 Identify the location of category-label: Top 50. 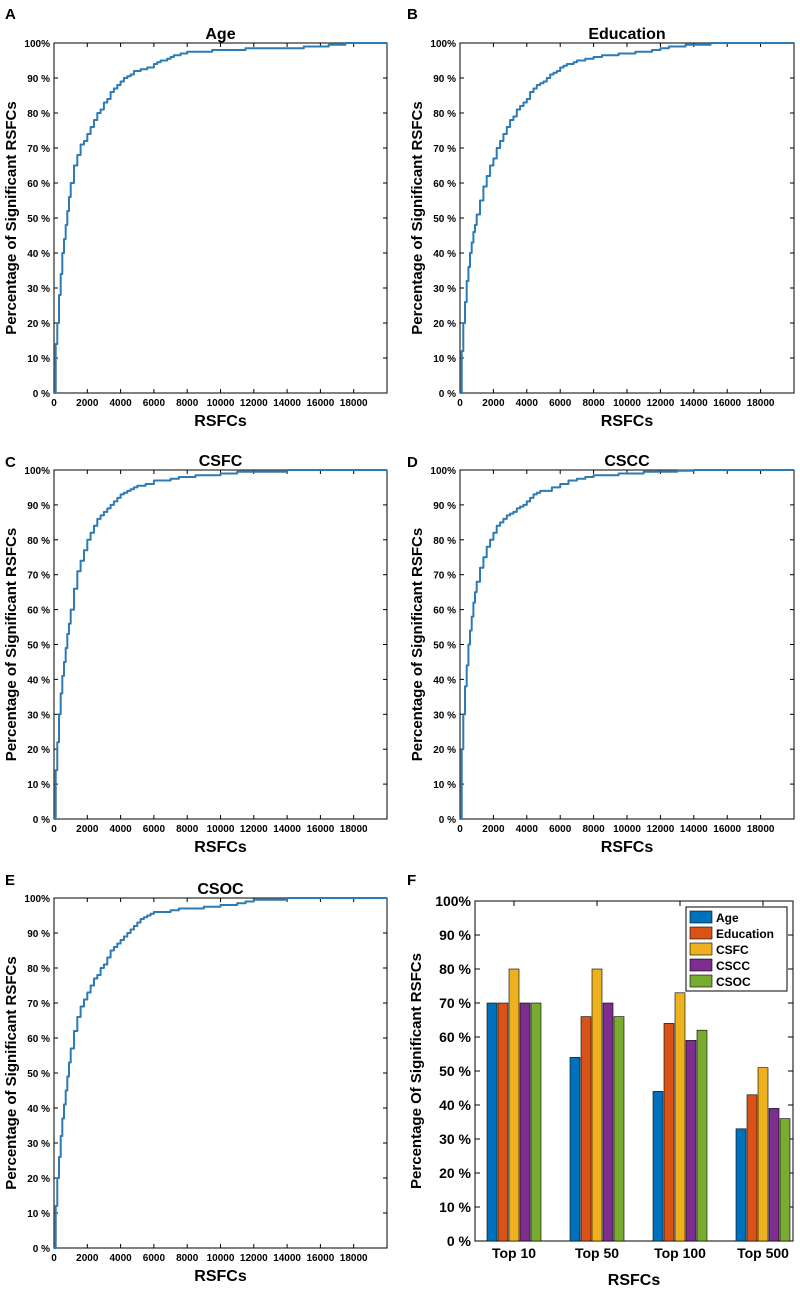
(597, 1253).